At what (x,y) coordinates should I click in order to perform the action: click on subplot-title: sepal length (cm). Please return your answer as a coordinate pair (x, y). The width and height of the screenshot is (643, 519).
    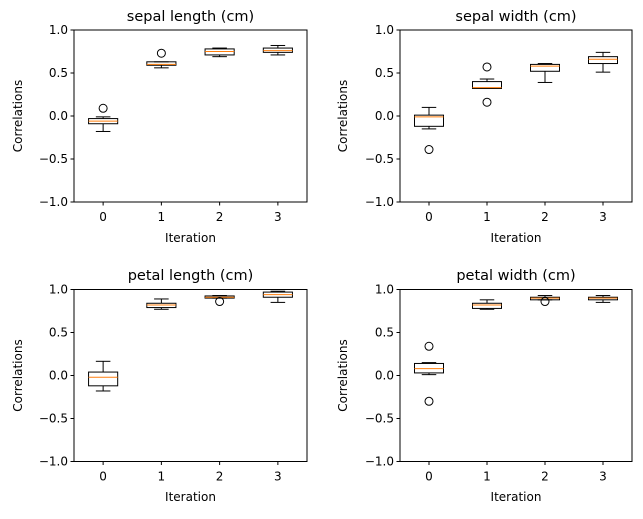
    Looking at the image, I should click on (190, 17).